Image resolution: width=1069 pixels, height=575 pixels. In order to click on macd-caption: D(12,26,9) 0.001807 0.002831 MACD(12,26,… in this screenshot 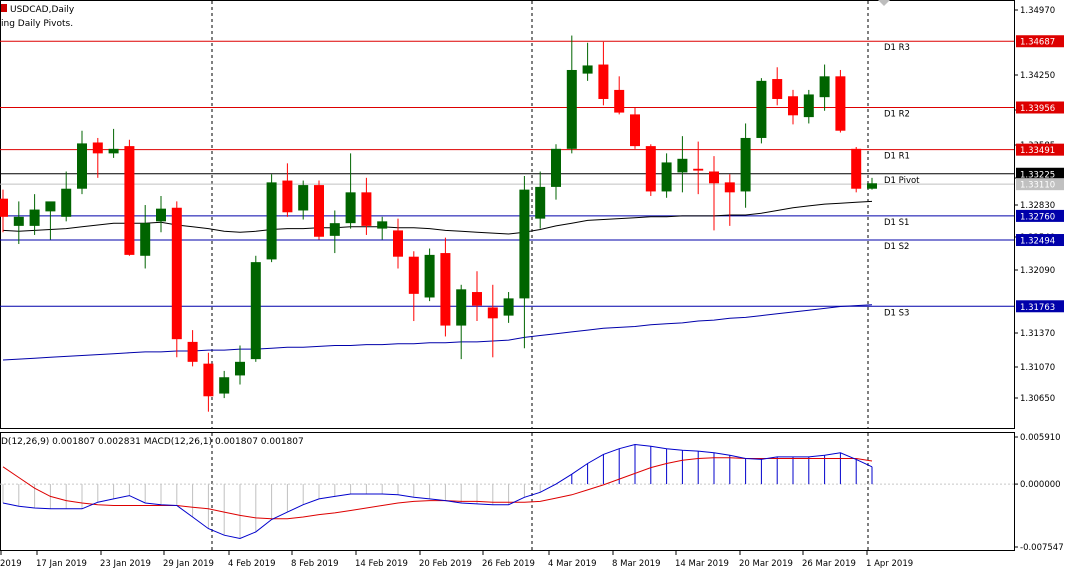, I will do `click(152, 442)`.